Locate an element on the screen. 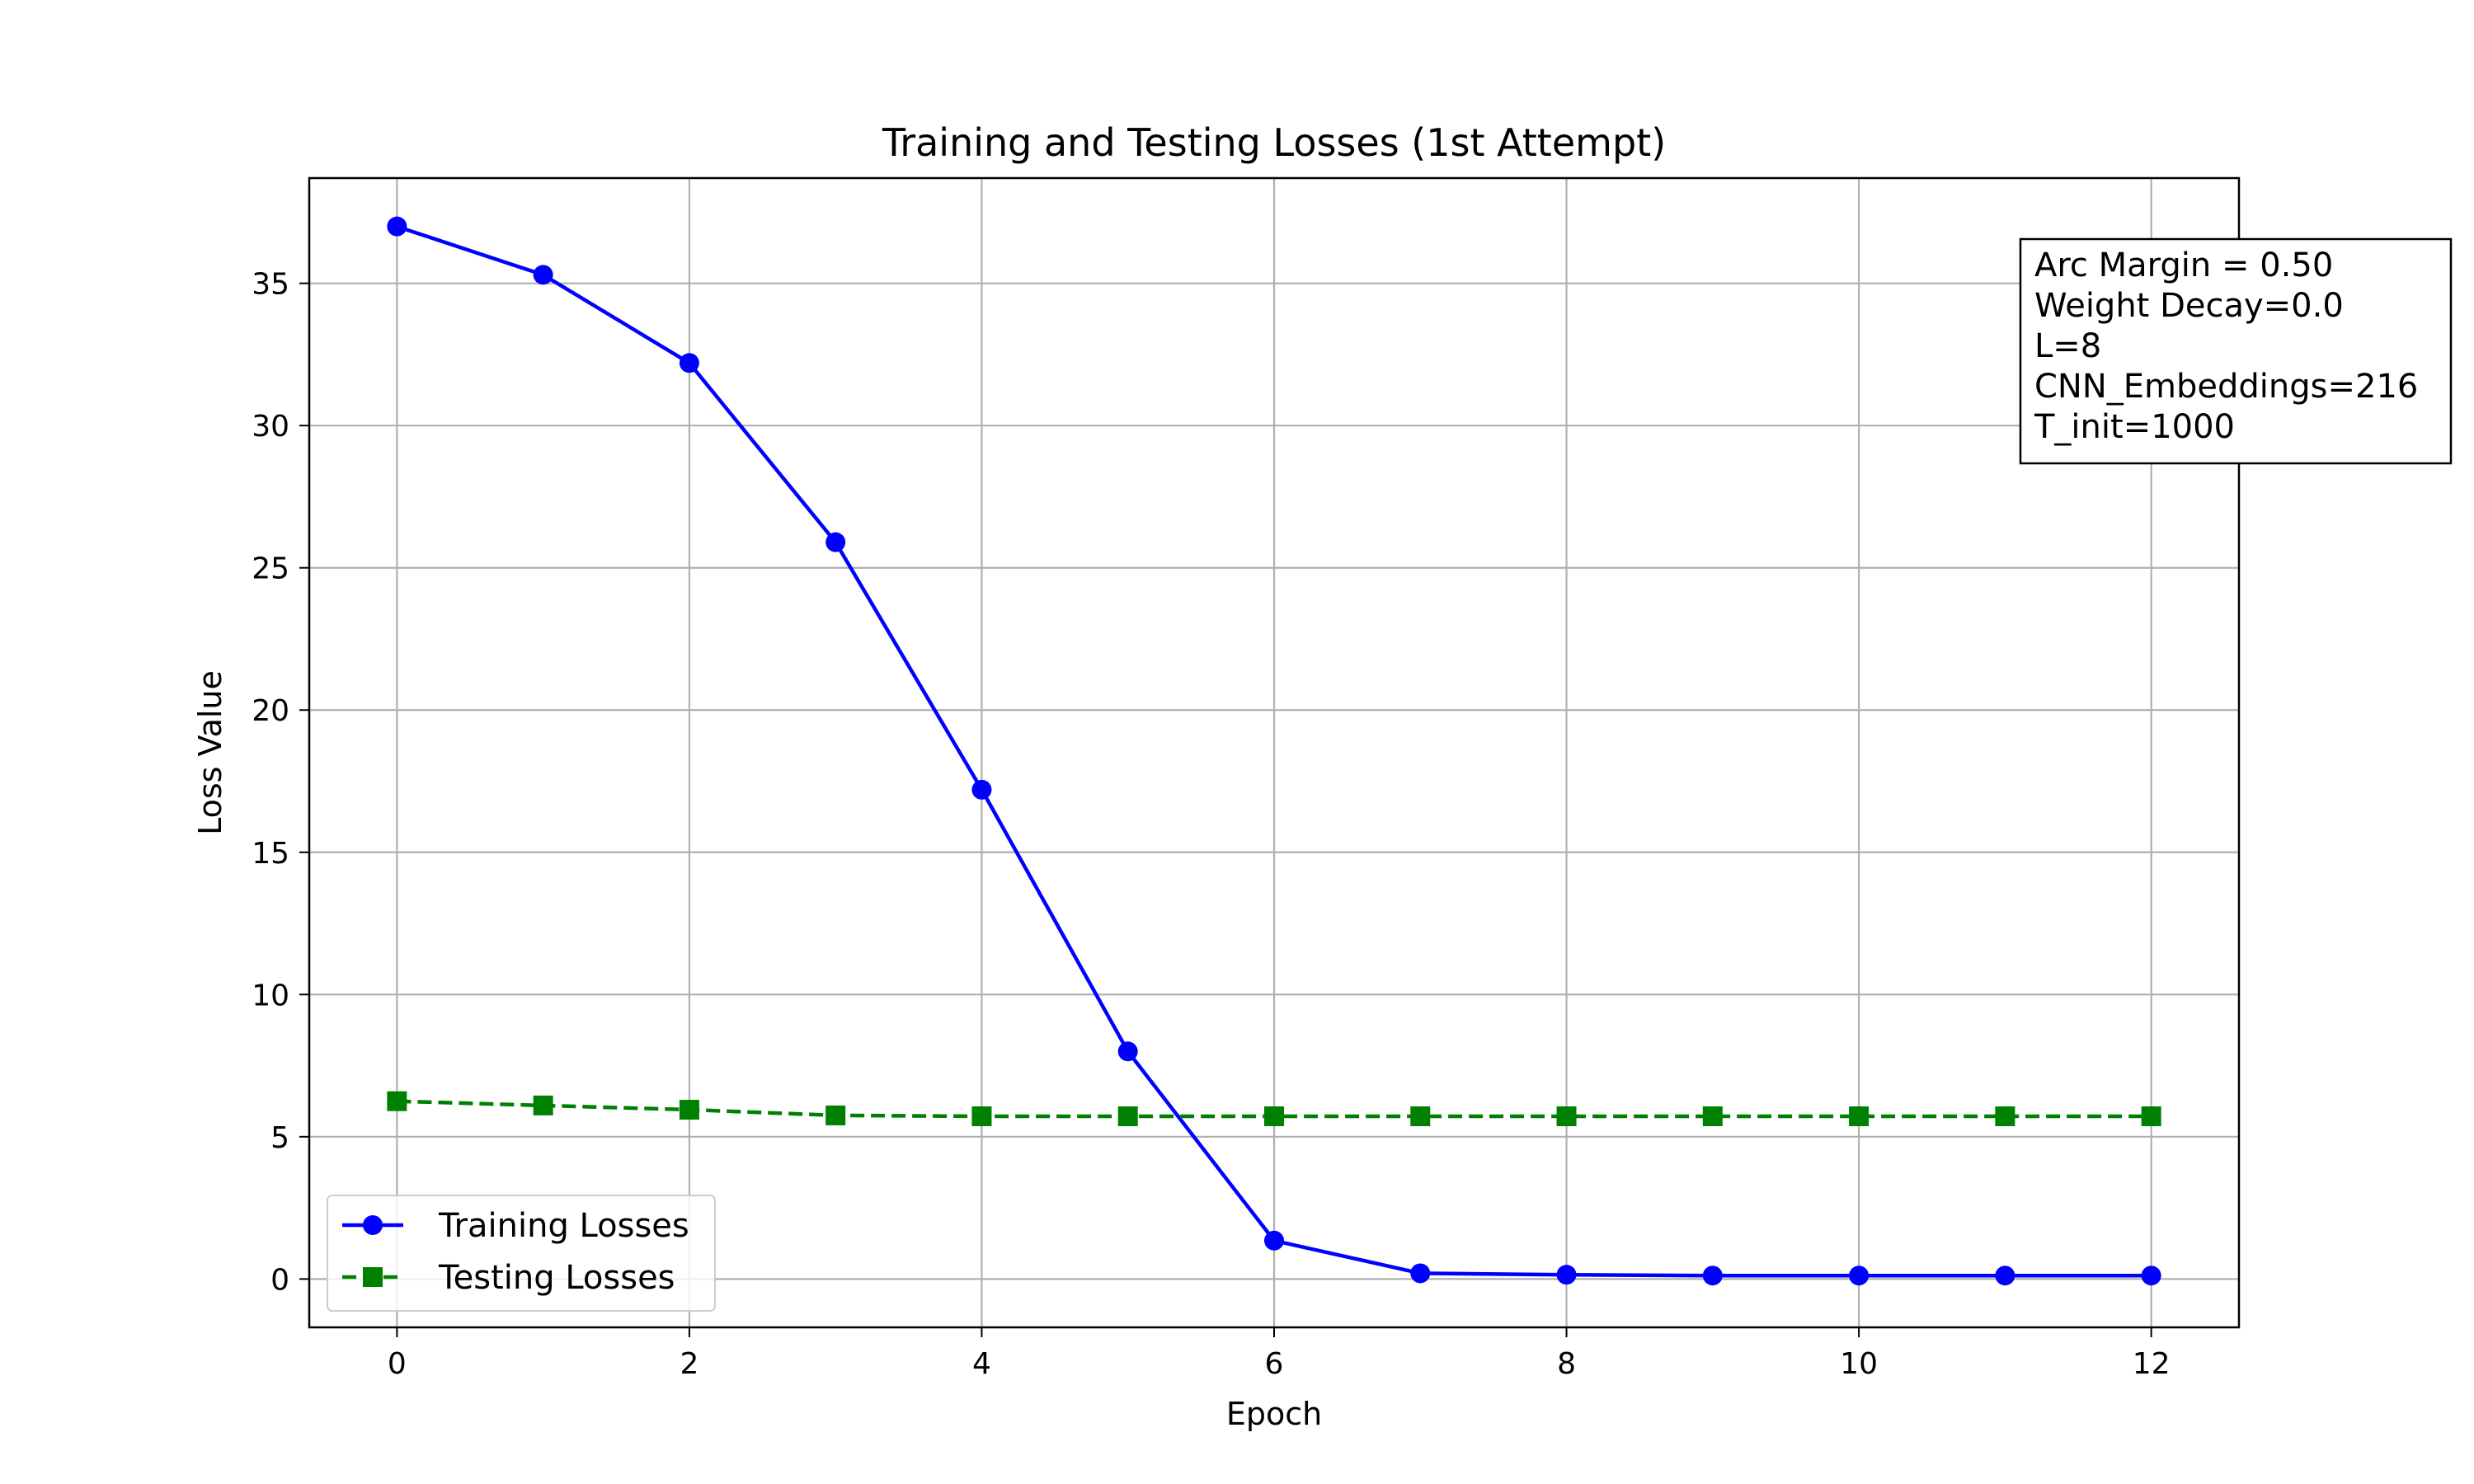  annotation-frame is located at coordinates (2236, 351).